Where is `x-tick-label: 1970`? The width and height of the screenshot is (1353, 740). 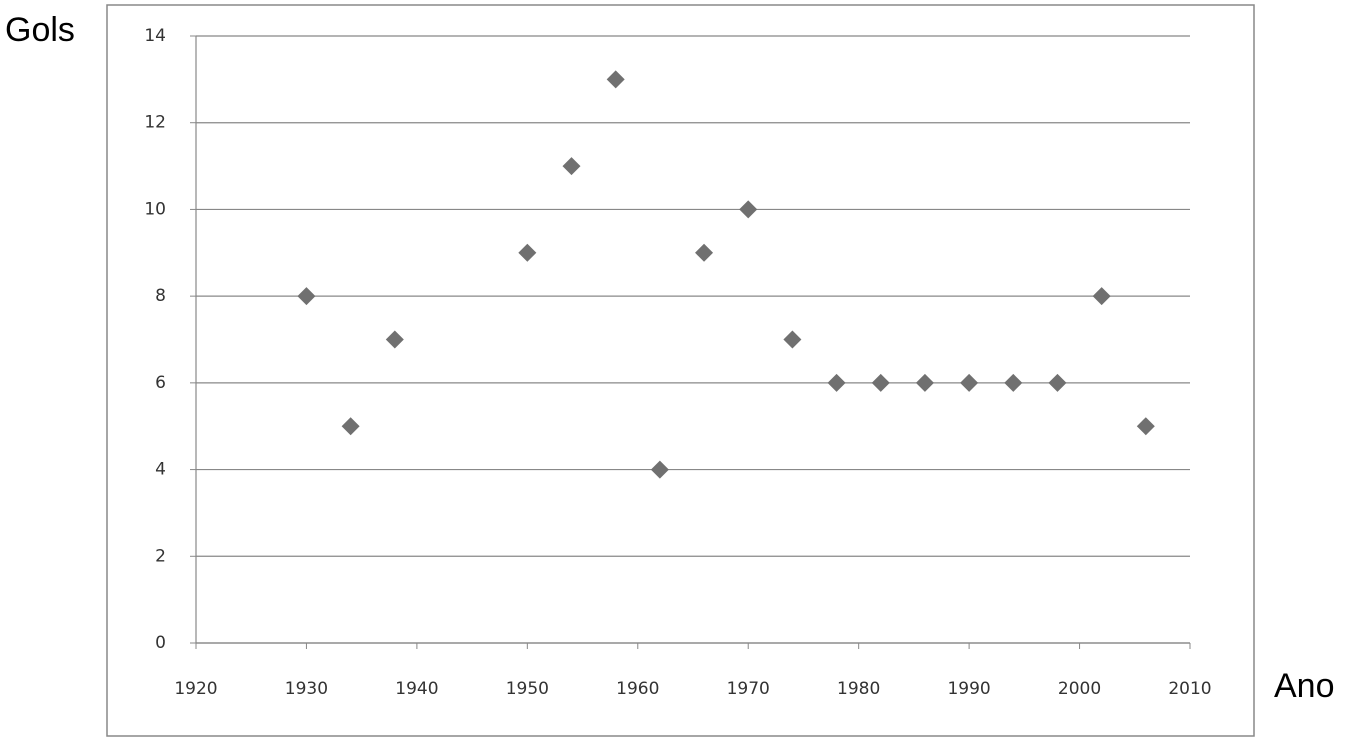 x-tick-label: 1970 is located at coordinates (748, 689).